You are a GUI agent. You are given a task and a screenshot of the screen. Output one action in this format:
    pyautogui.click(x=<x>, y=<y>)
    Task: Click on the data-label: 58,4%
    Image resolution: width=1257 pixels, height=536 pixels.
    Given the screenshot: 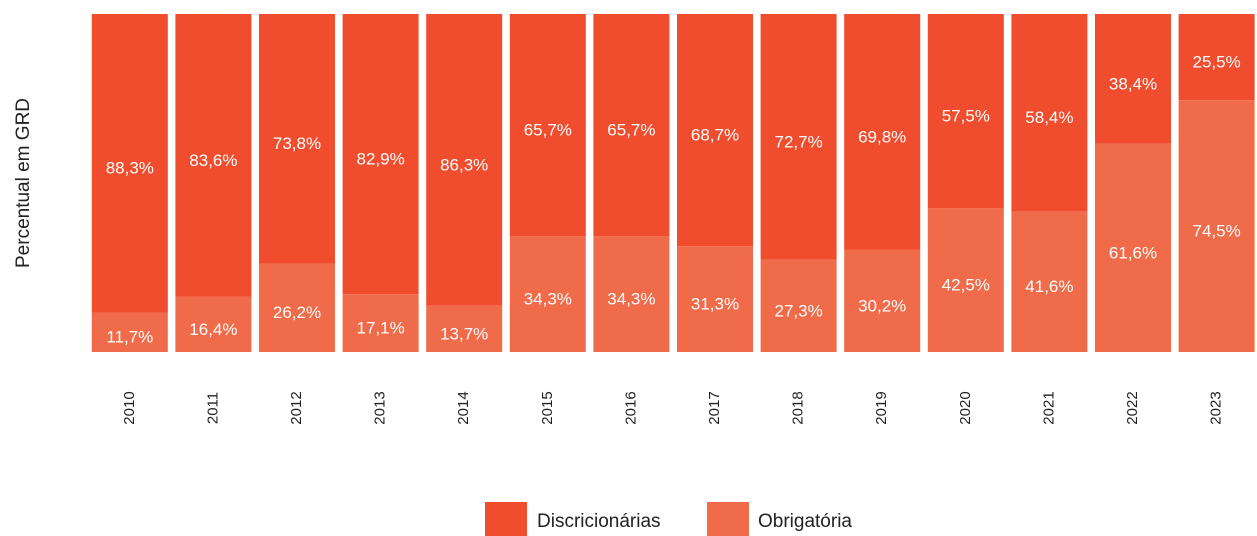 What is the action you would take?
    pyautogui.click(x=1049, y=117)
    